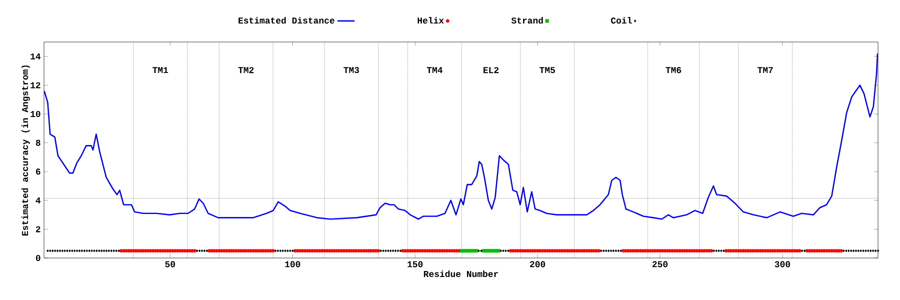 This screenshot has width=900, height=300. I want to click on legend-label: Strand, so click(527, 20).